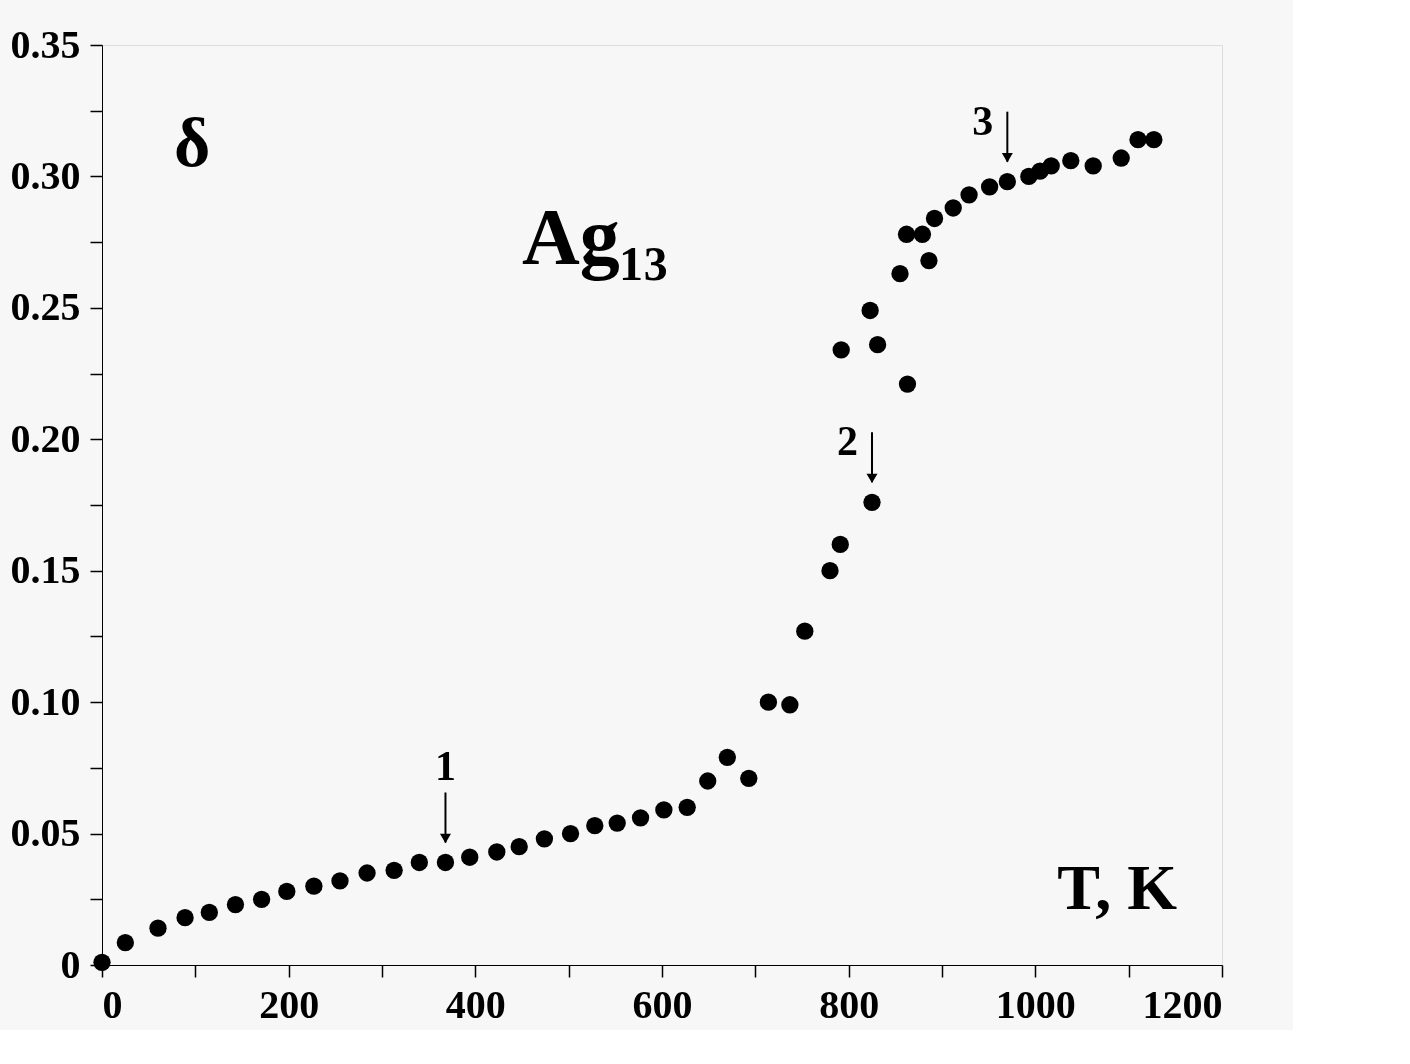  I want to click on x-tick-label: 200, so click(289, 1004).